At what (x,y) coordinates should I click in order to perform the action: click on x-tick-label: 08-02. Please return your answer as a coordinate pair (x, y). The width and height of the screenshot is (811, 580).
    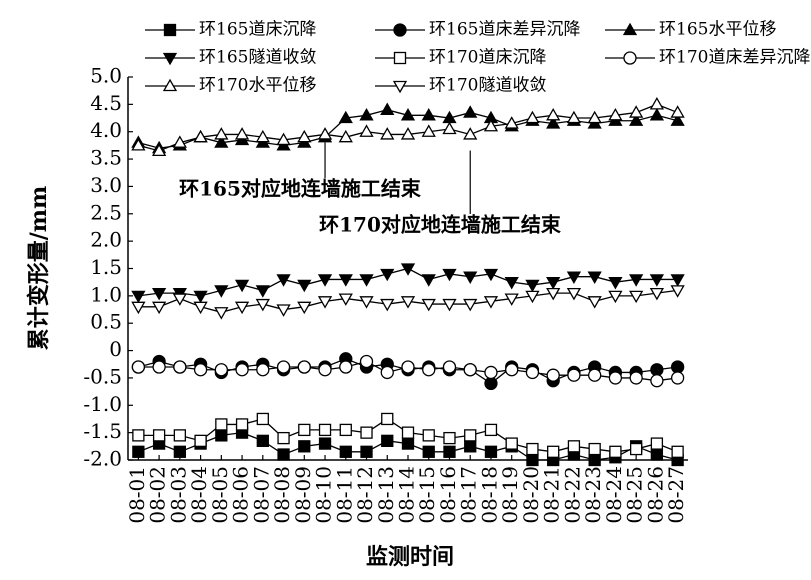
    Looking at the image, I should click on (158, 495).